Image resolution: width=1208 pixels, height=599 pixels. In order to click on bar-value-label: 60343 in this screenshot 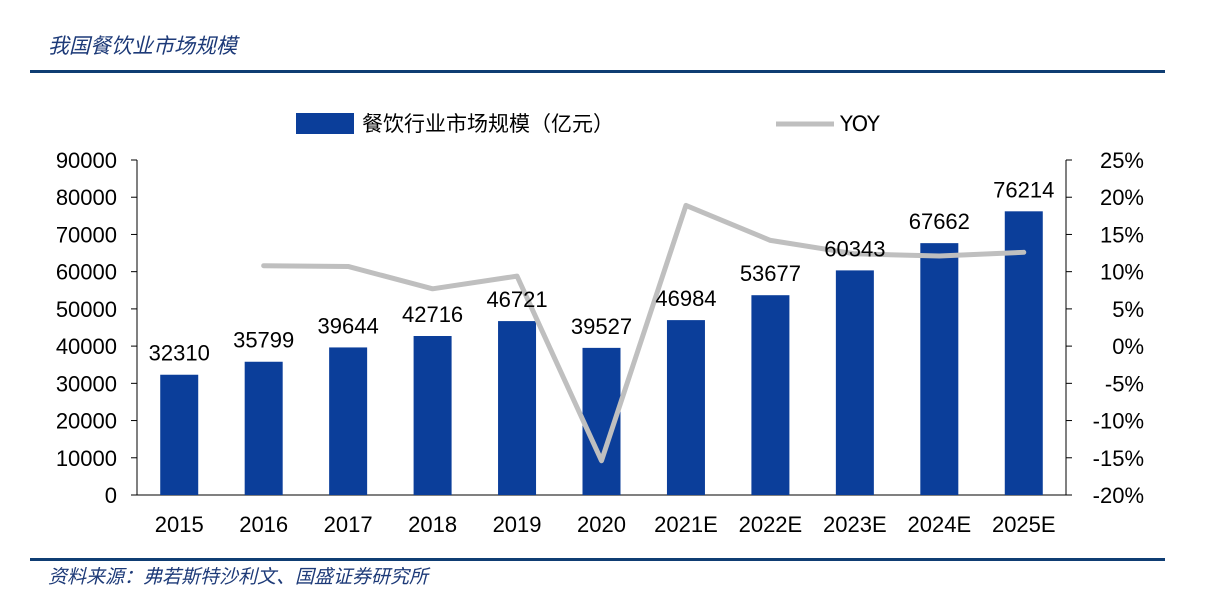, I will do `click(854, 248)`.